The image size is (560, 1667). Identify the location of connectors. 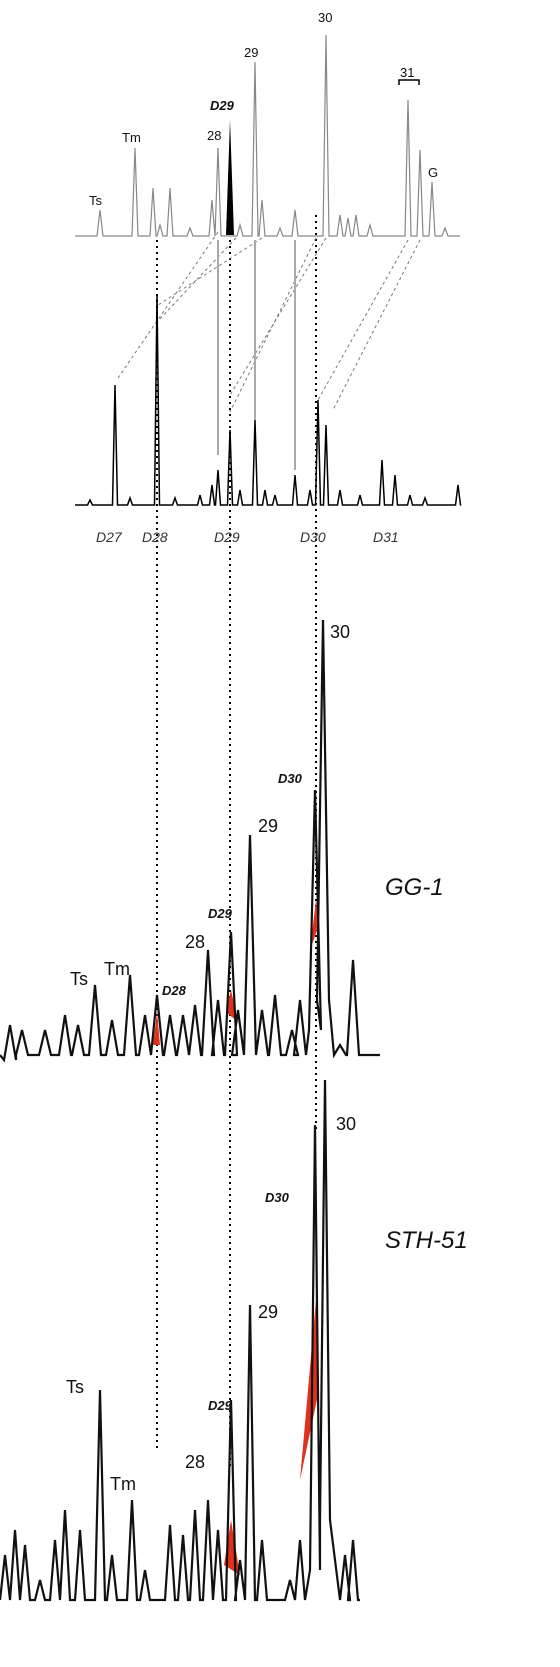
(269, 322).